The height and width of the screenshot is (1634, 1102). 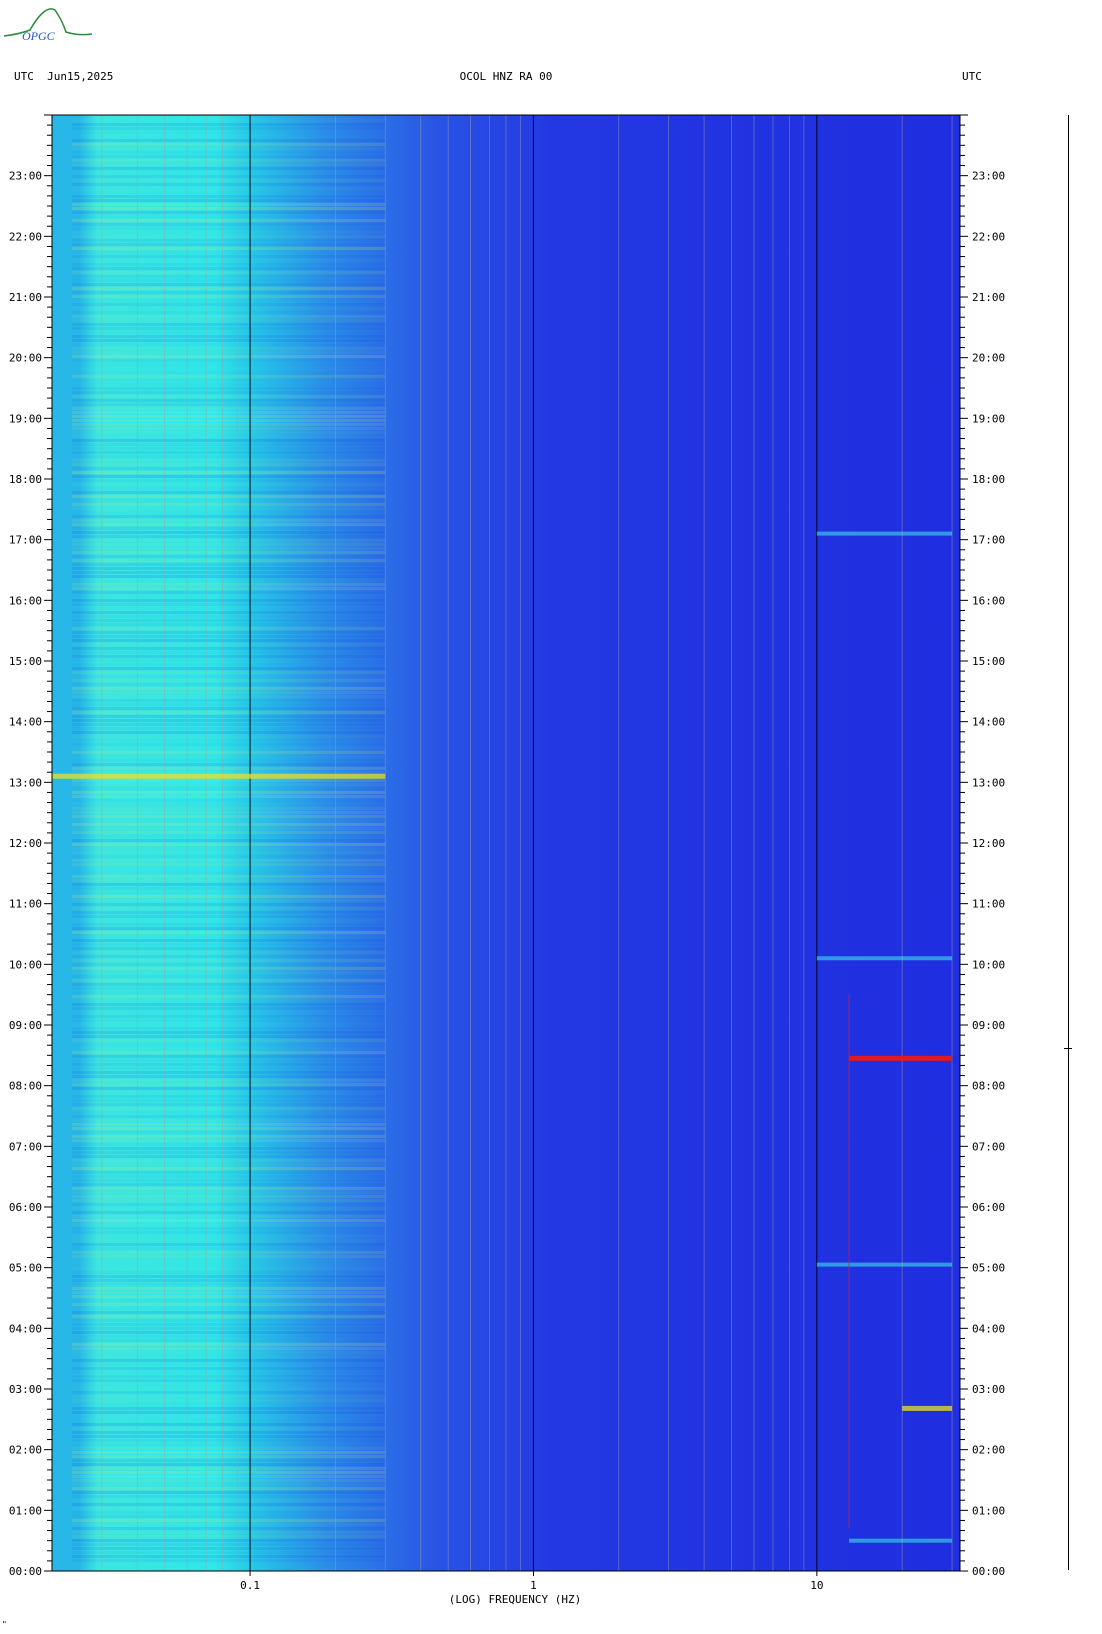 I want to click on header-utc-right: UTC, so click(x=972, y=76).